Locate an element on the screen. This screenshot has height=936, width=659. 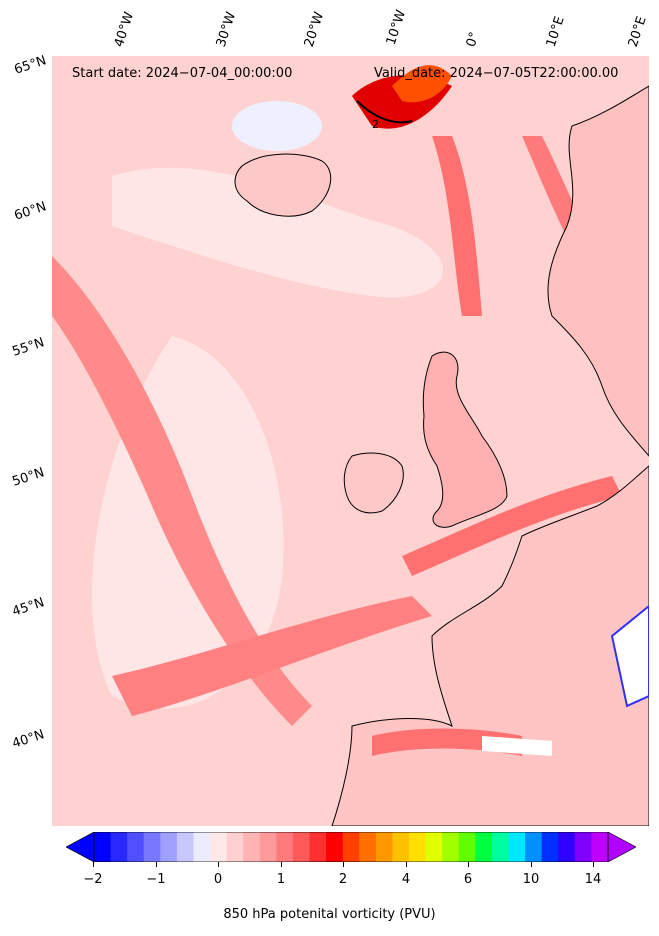
norway-coastline is located at coordinates (598, 271).